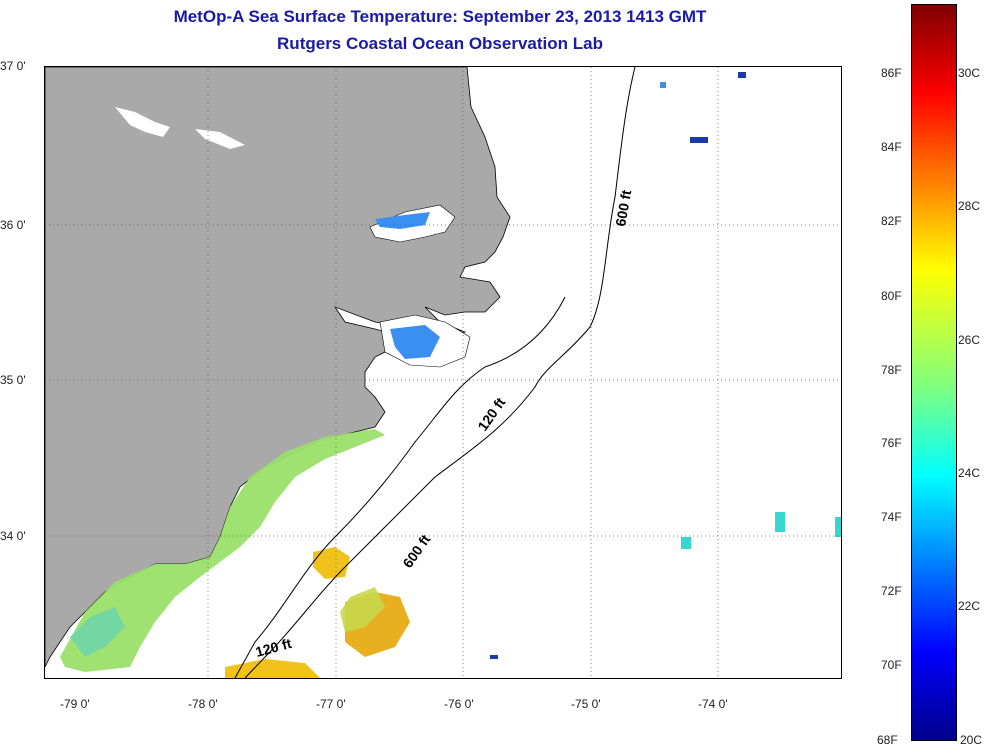 The height and width of the screenshot is (754, 992). I want to click on sst-south-warm, so click(272, 668).